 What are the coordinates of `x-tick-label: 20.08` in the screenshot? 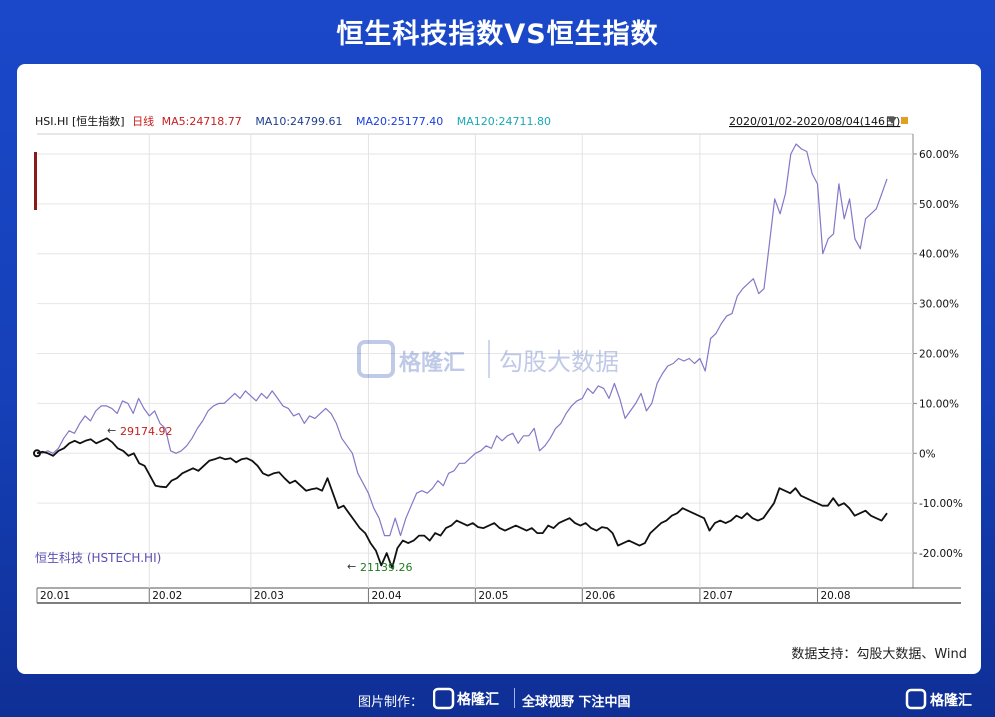 It's located at (836, 596).